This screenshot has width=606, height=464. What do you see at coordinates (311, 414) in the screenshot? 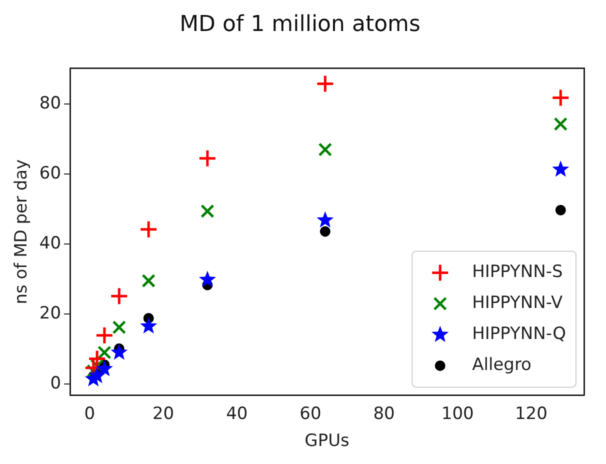
I see `x-tick-label: 60` at bounding box center [311, 414].